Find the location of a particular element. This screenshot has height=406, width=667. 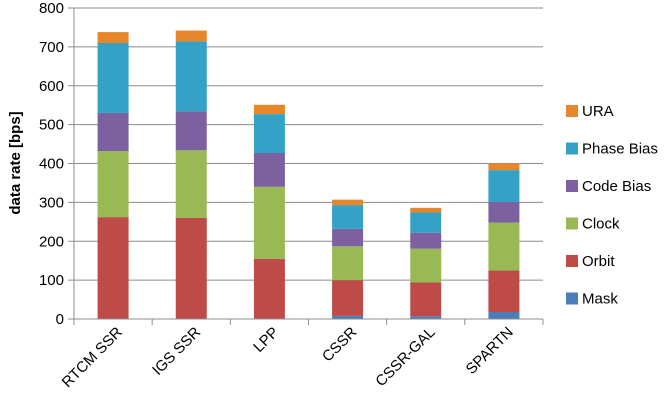

legend-label: Orbit is located at coordinates (598, 261).